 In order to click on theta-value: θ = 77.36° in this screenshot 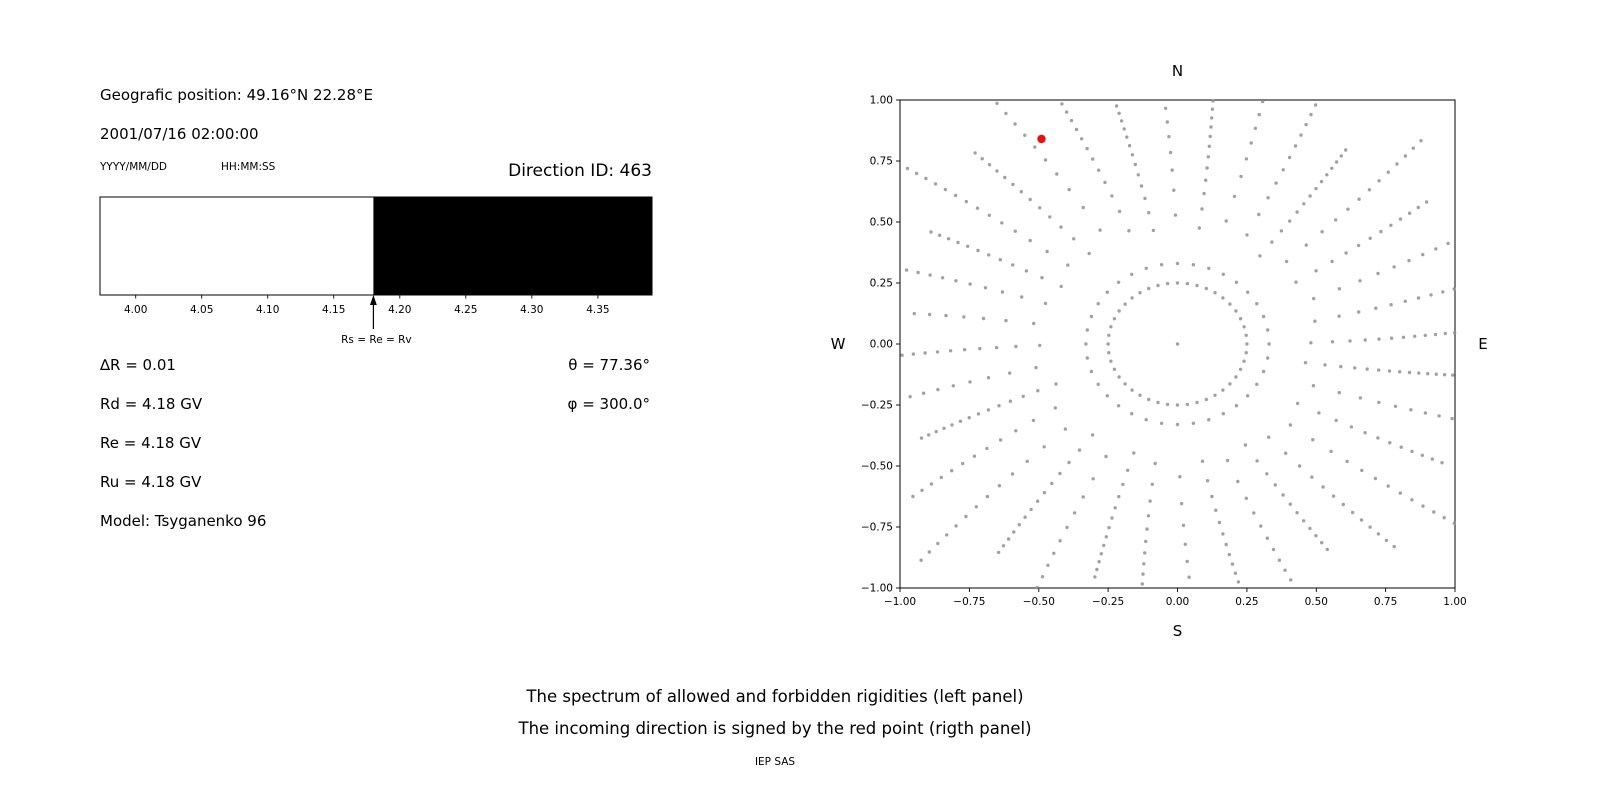, I will do `click(609, 365)`.